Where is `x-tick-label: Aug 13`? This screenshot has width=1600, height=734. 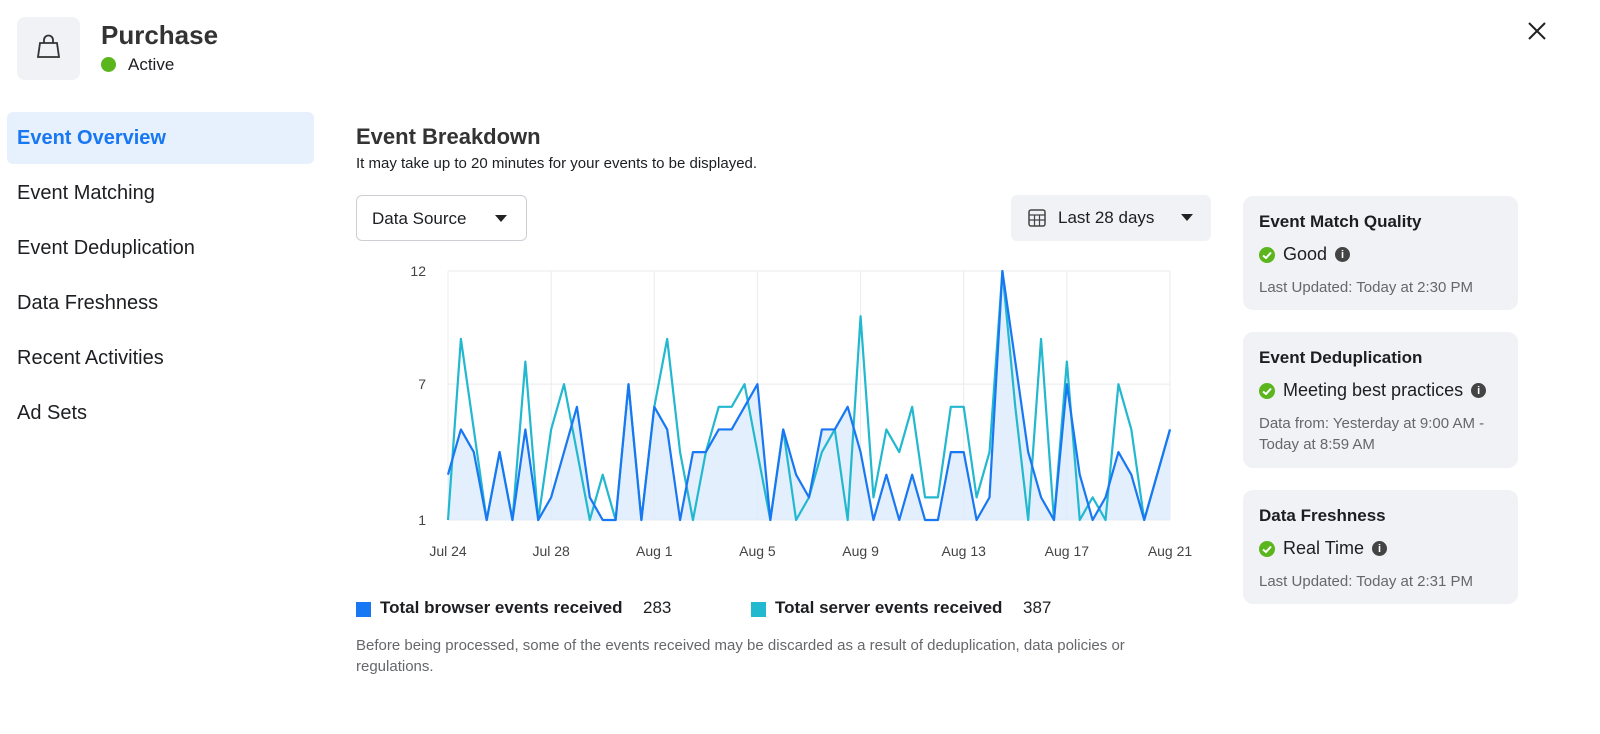
x-tick-label: Aug 13 is located at coordinates (964, 551).